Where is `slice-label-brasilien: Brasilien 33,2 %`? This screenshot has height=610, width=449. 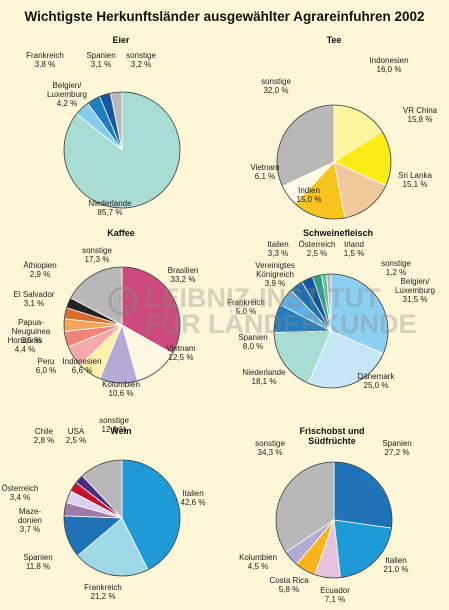
slice-label-brasilien: Brasilien 33,2 % is located at coordinates (183, 275).